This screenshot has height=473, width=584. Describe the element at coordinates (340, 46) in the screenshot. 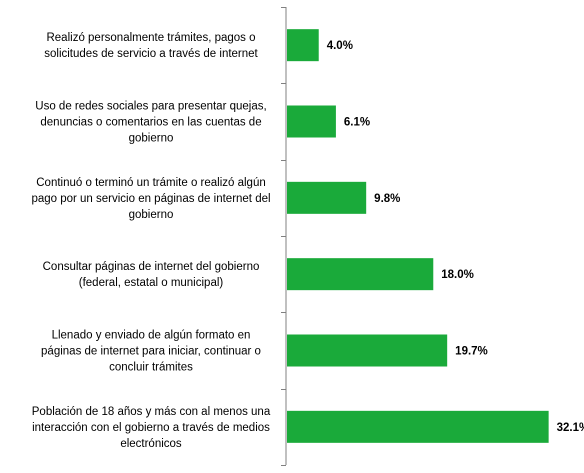

I see `data-label: 4.0%` at that location.